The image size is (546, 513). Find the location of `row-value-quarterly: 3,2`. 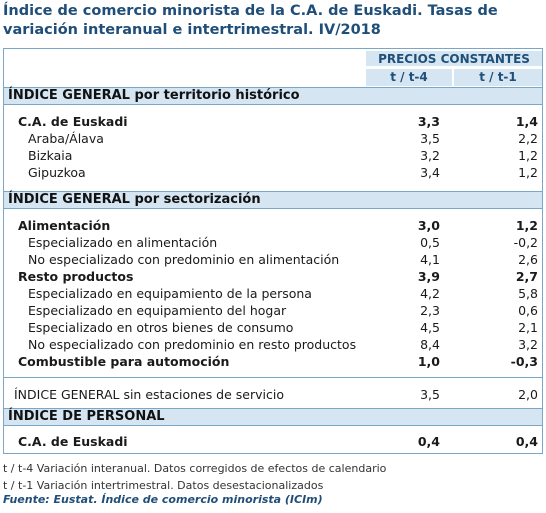

row-value-quarterly: 3,2 is located at coordinates (528, 344).